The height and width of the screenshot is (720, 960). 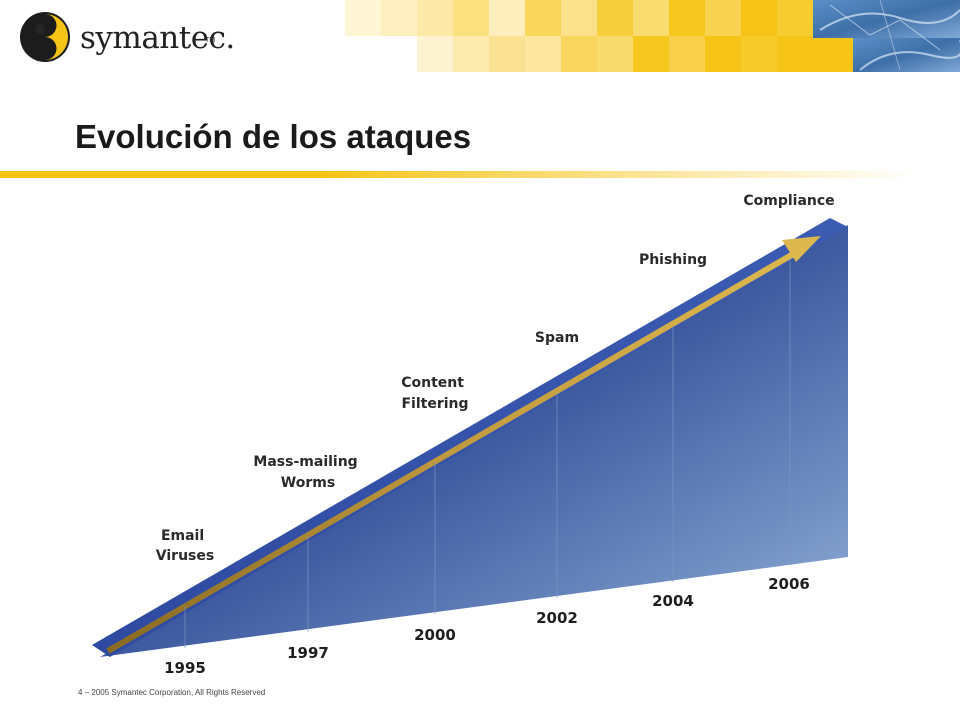 What do you see at coordinates (185, 546) in the screenshot?
I see `stage-label-email-viruses: Email Viruses` at bounding box center [185, 546].